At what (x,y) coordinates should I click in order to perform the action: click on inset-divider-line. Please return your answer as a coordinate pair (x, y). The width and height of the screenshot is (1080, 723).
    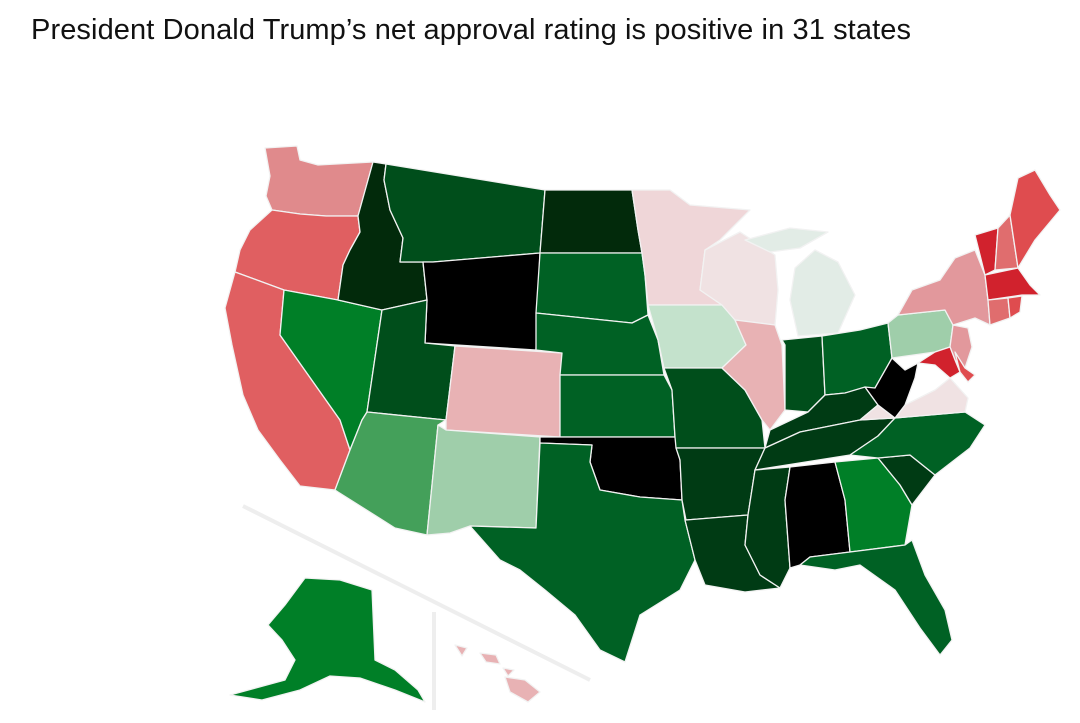
    Looking at the image, I should click on (416, 593).